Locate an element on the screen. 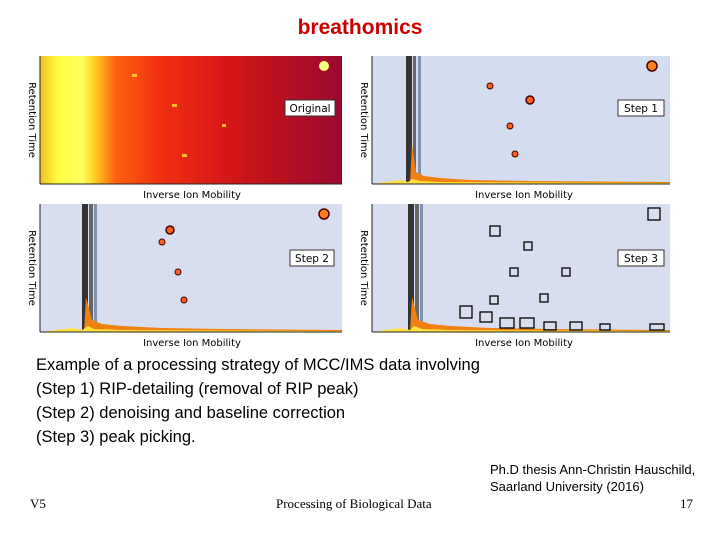 The image size is (720, 540). panel-label-step2: Step 2 is located at coordinates (312, 259).